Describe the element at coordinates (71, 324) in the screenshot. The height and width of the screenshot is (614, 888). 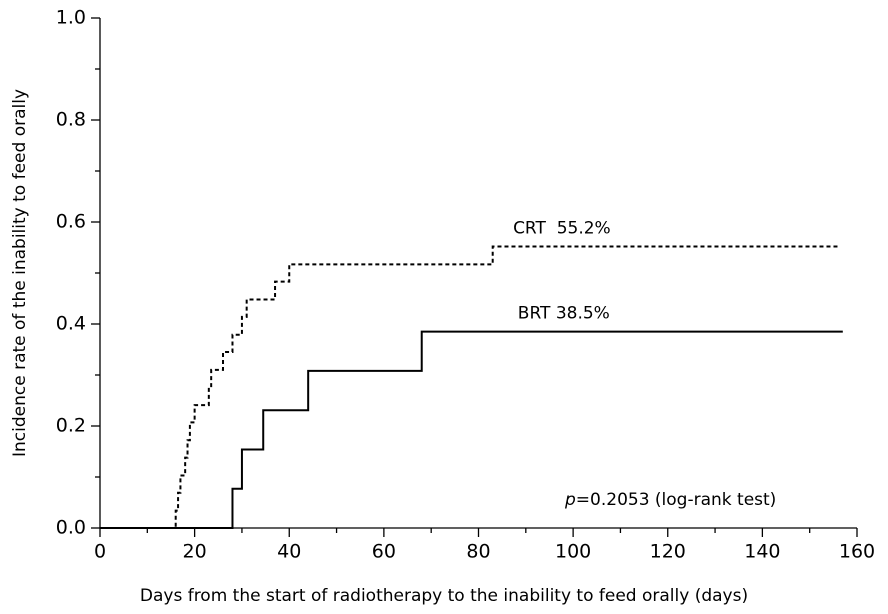
I see `y-tick-label: 0.4` at that location.